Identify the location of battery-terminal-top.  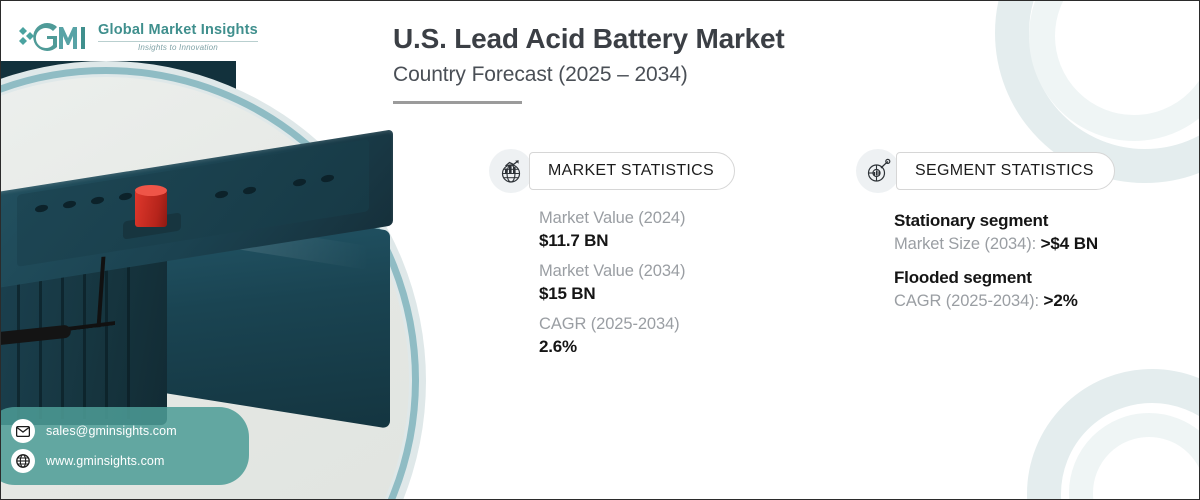
(151, 190).